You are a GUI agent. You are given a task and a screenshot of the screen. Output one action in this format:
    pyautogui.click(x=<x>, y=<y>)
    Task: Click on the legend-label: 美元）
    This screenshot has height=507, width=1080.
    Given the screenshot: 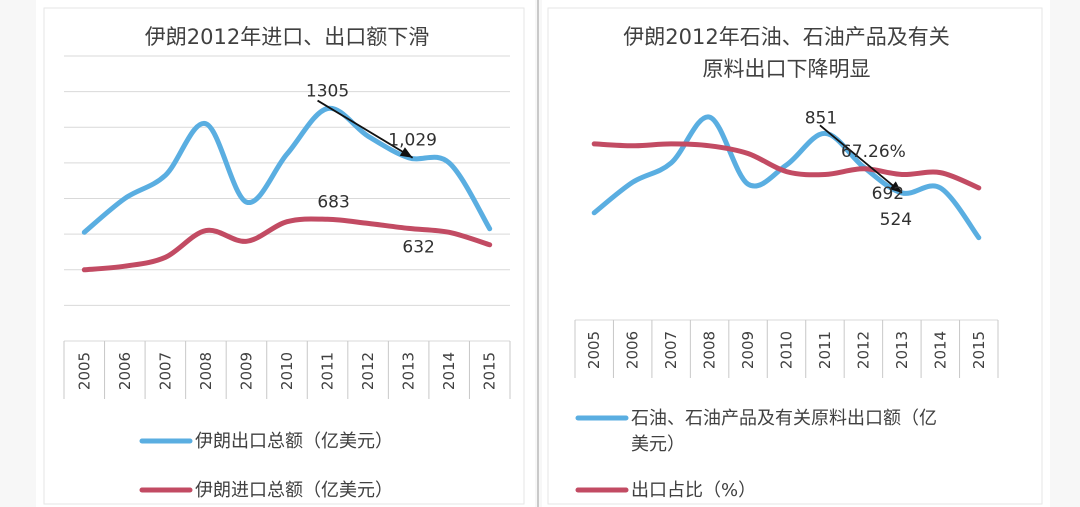 What is the action you would take?
    pyautogui.click(x=658, y=444)
    